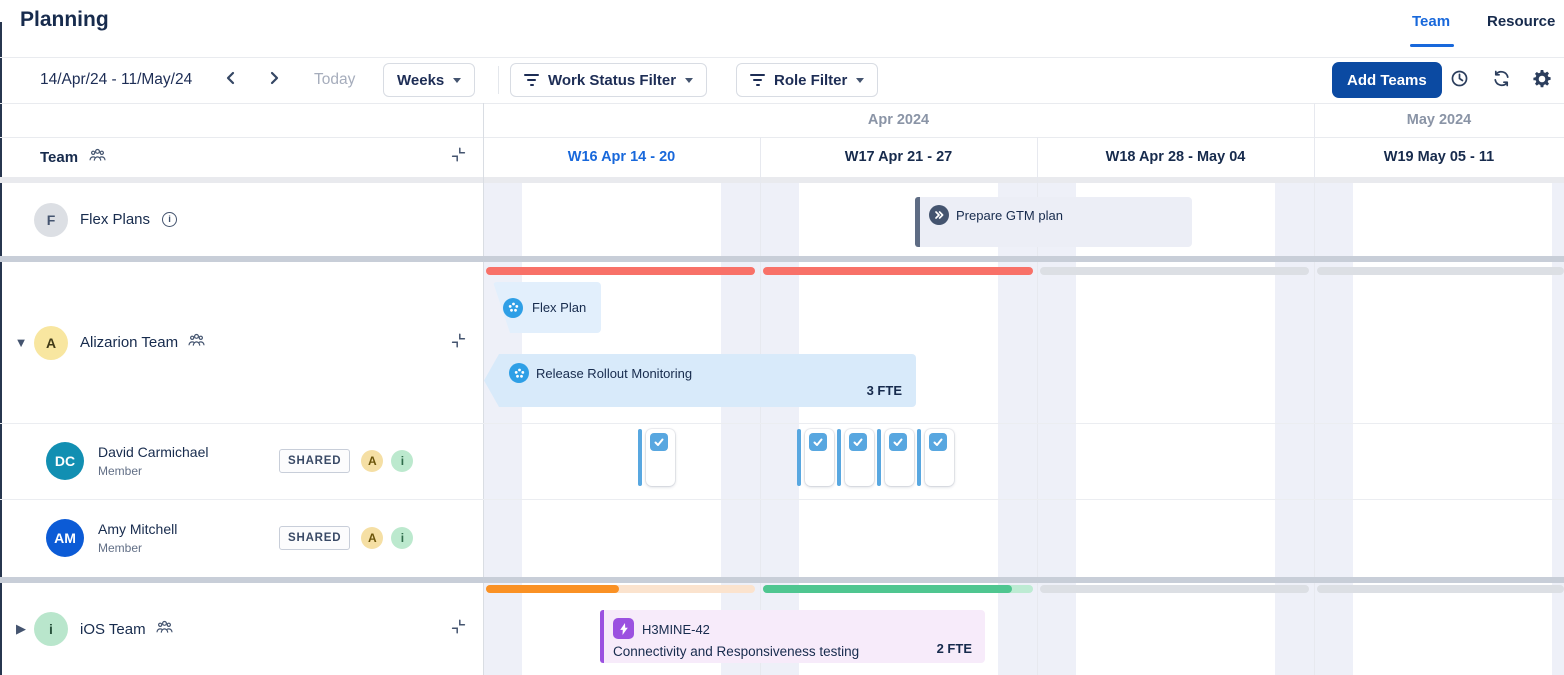 The width and height of the screenshot is (1564, 675). I want to click on avatar: A, so click(51, 342).